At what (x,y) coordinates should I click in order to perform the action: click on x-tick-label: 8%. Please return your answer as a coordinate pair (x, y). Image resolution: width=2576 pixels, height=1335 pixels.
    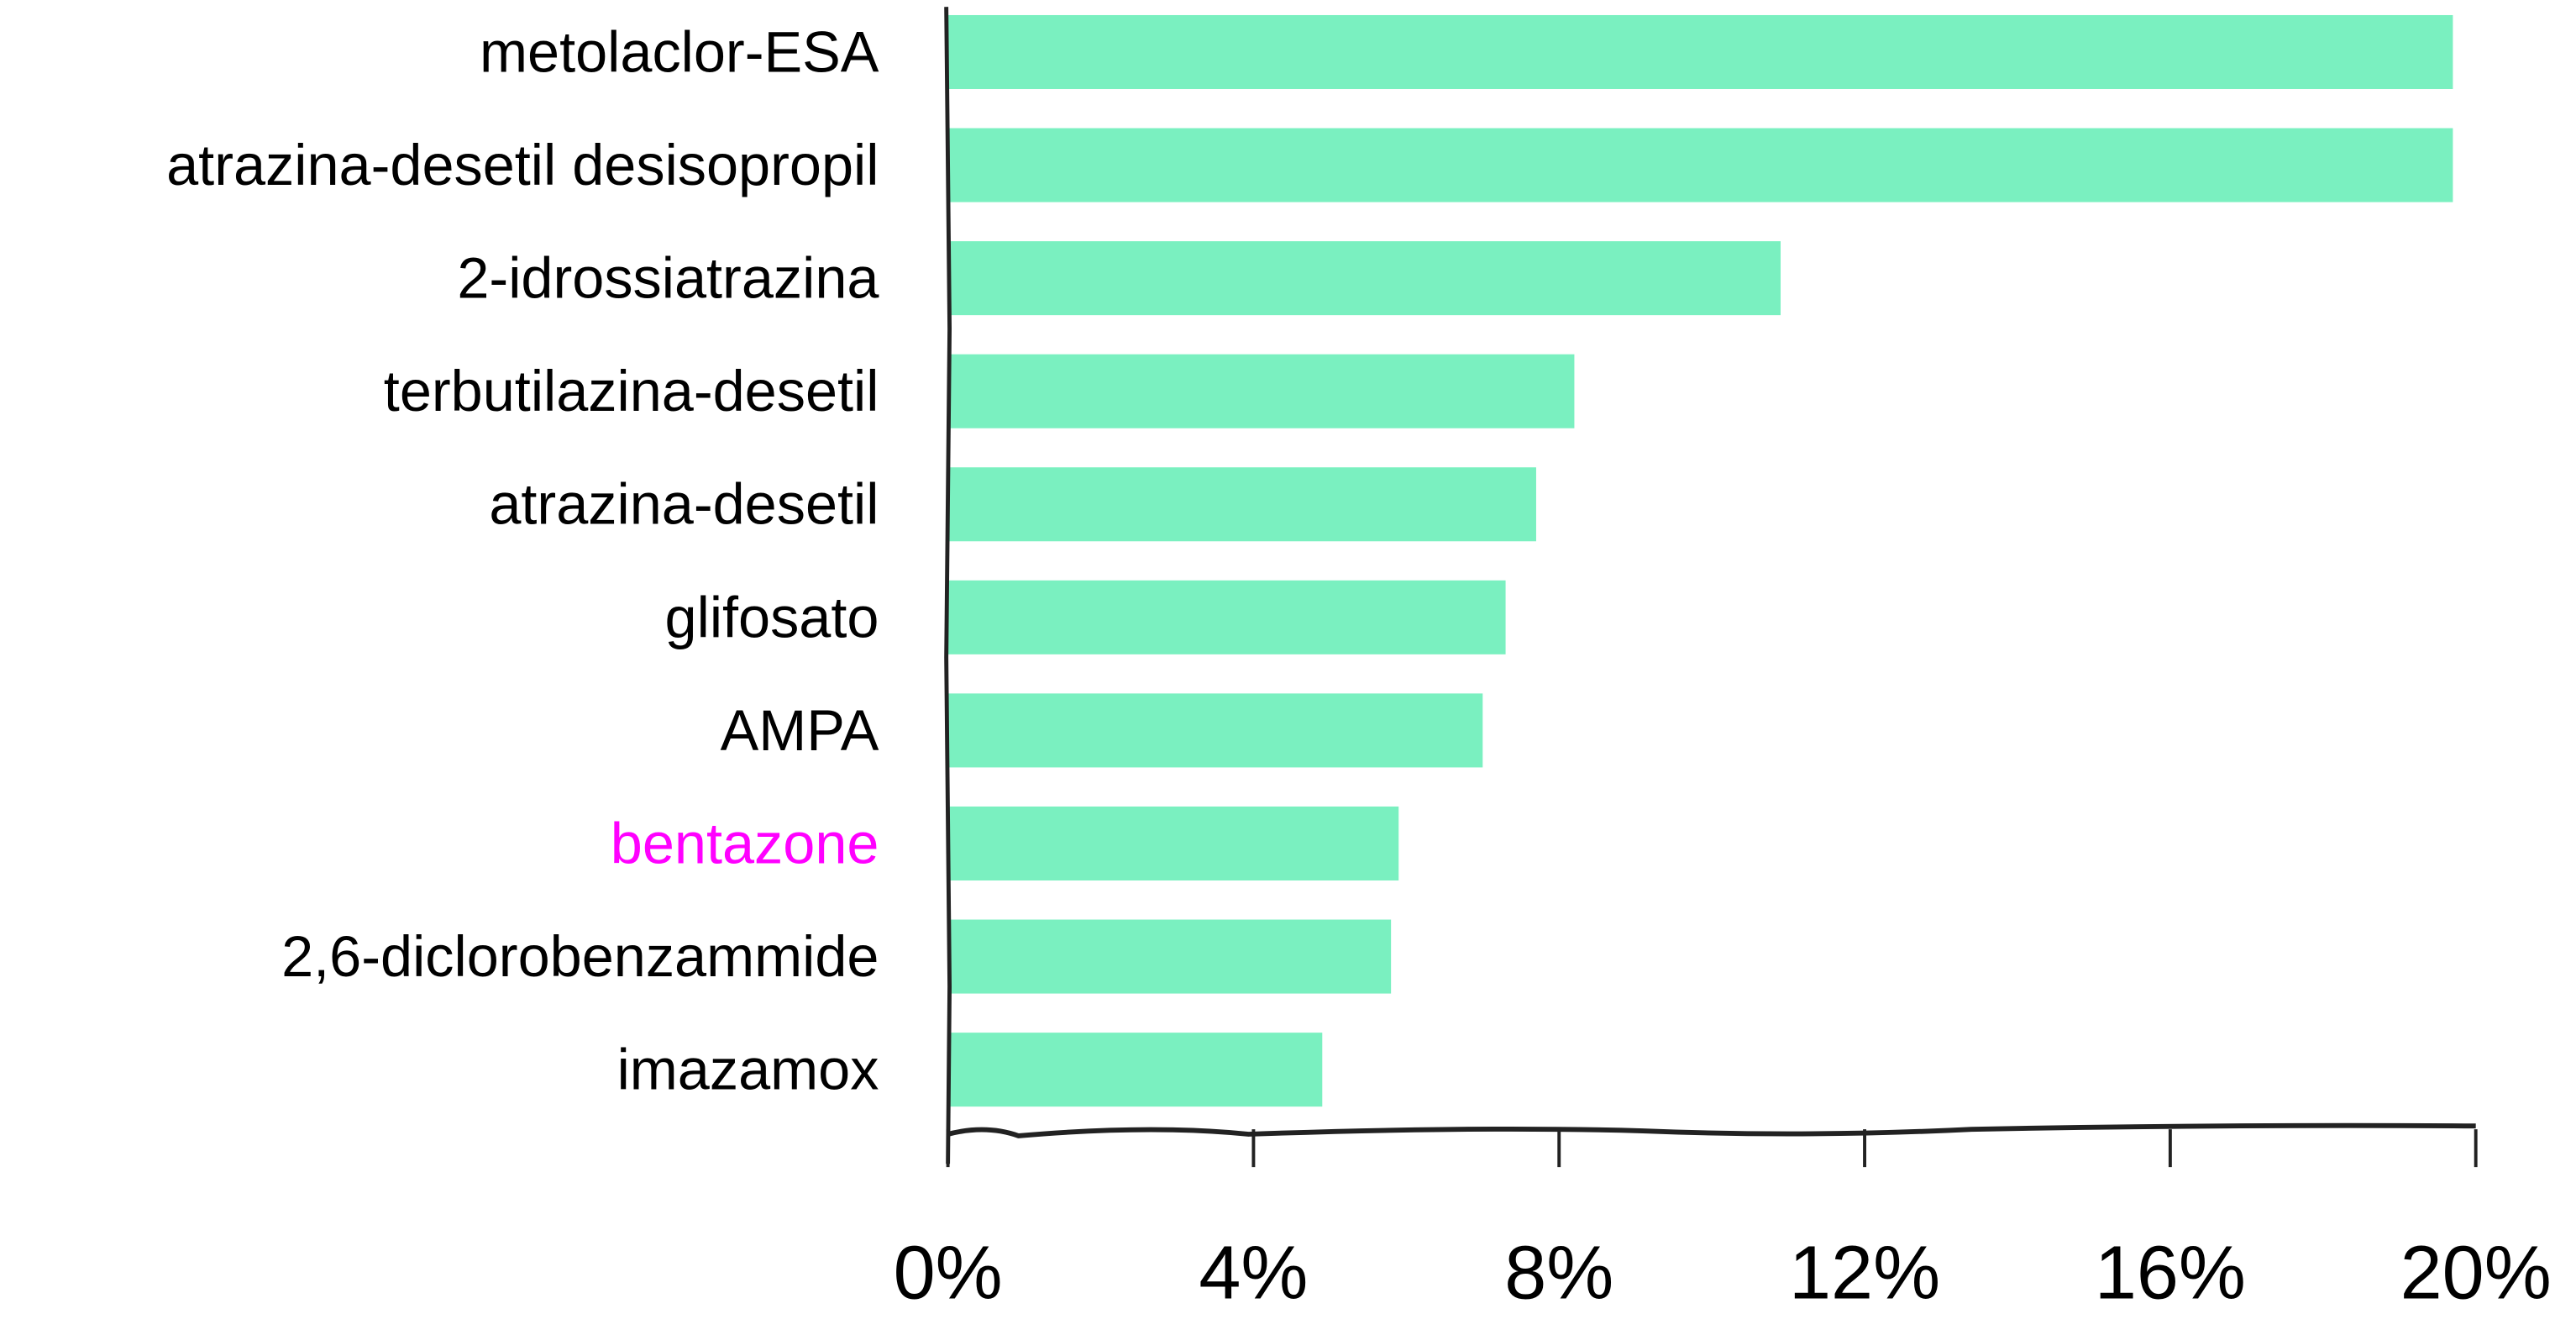
    Looking at the image, I should click on (1558, 1274).